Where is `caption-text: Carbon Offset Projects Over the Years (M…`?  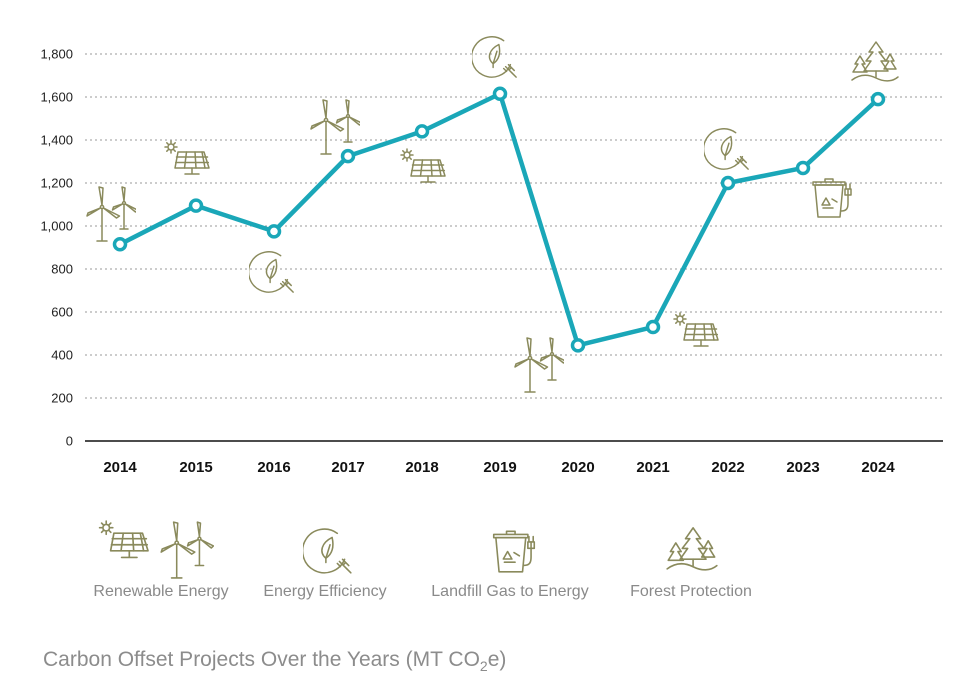 caption-text: Carbon Offset Projects Over the Years (M… is located at coordinates (261, 659).